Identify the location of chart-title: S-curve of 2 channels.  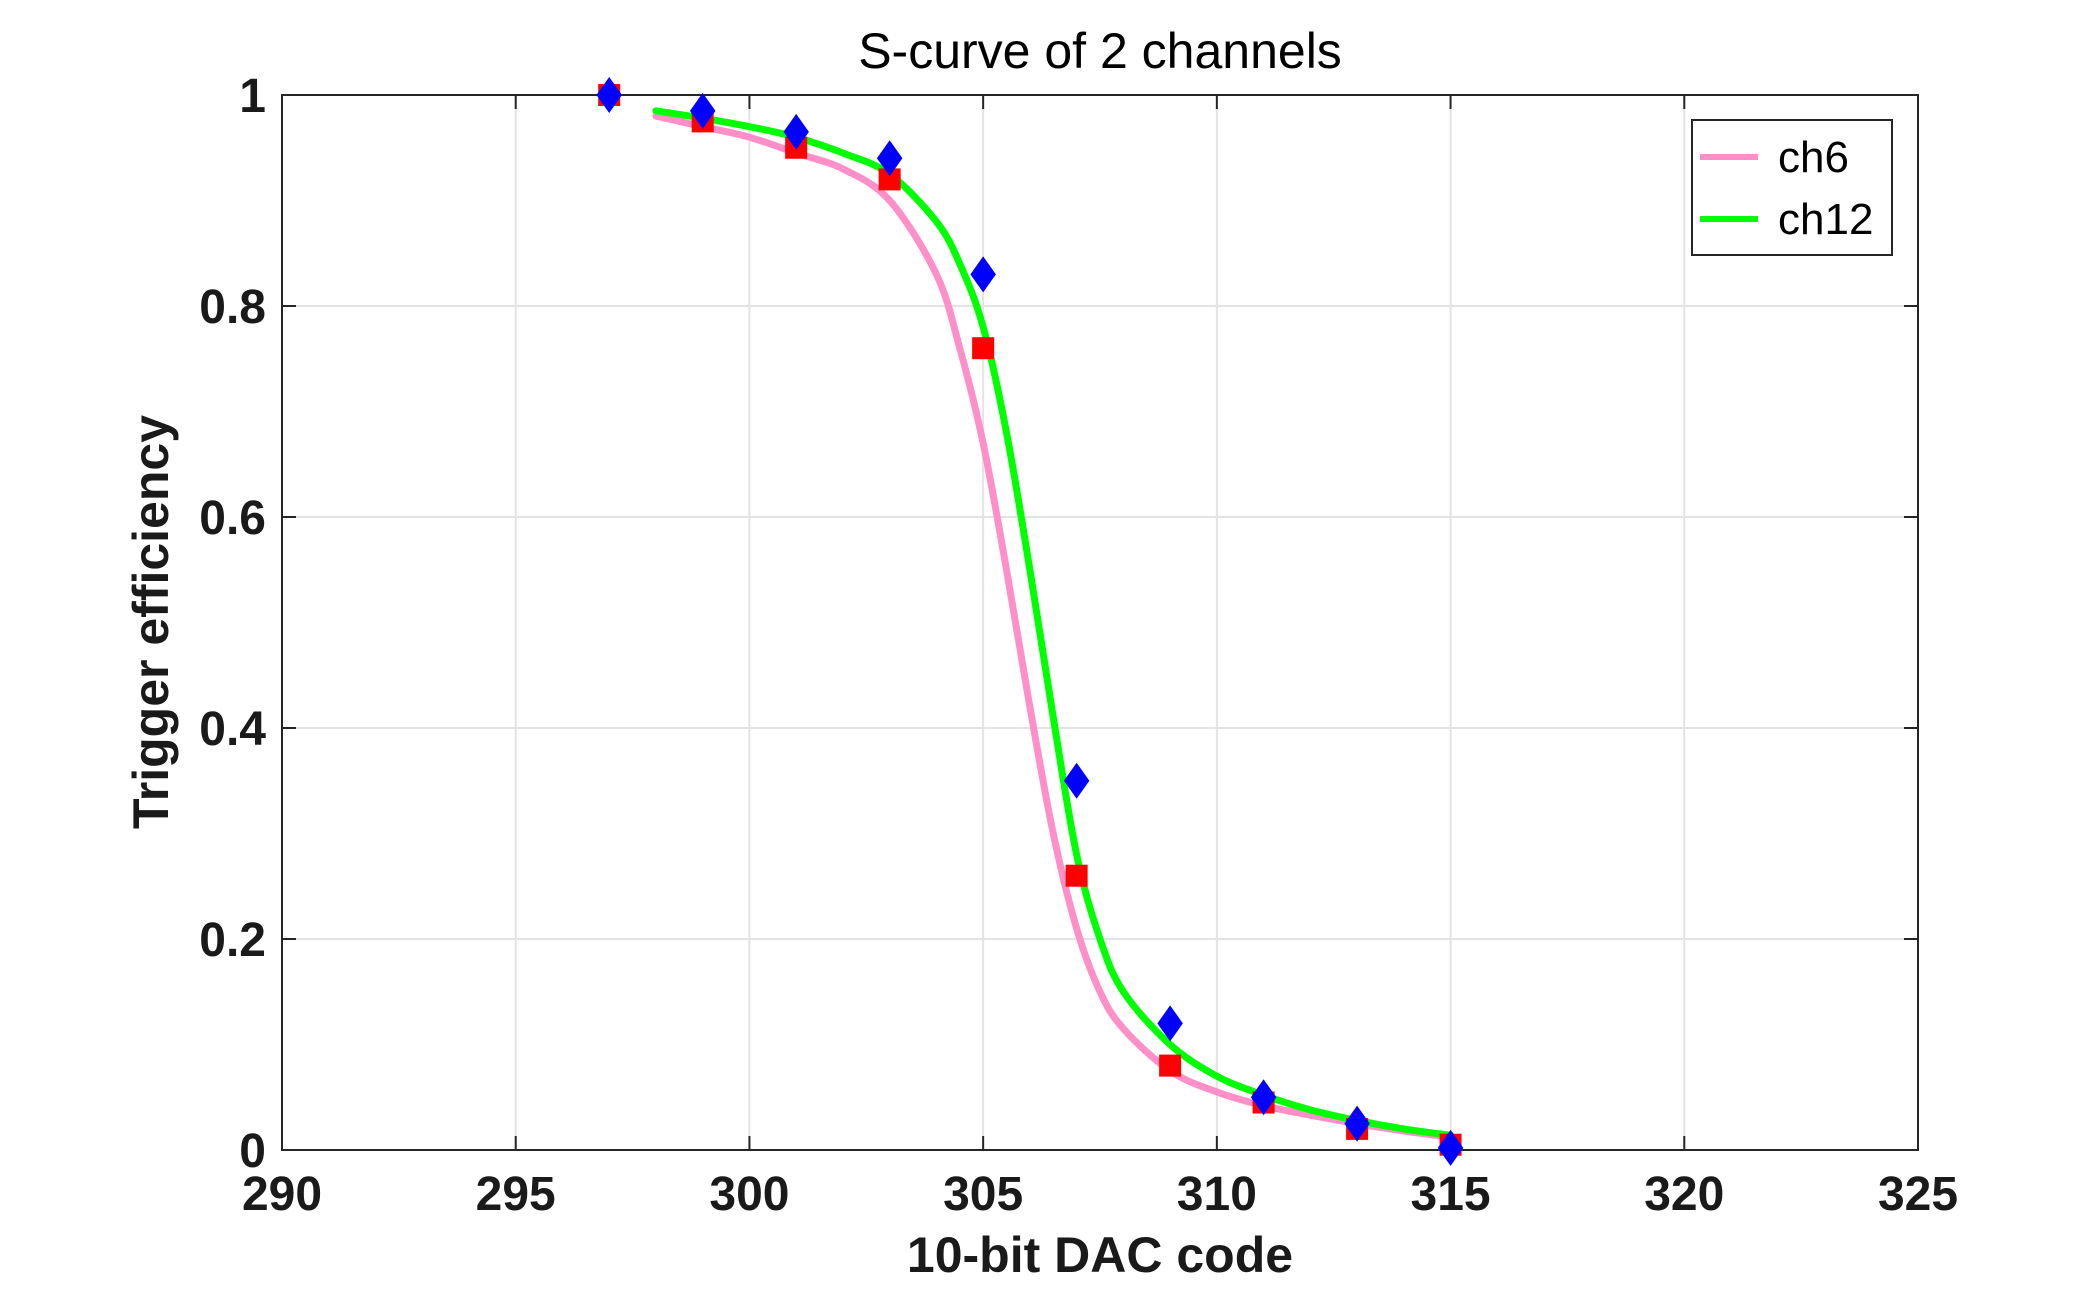
(1100, 51).